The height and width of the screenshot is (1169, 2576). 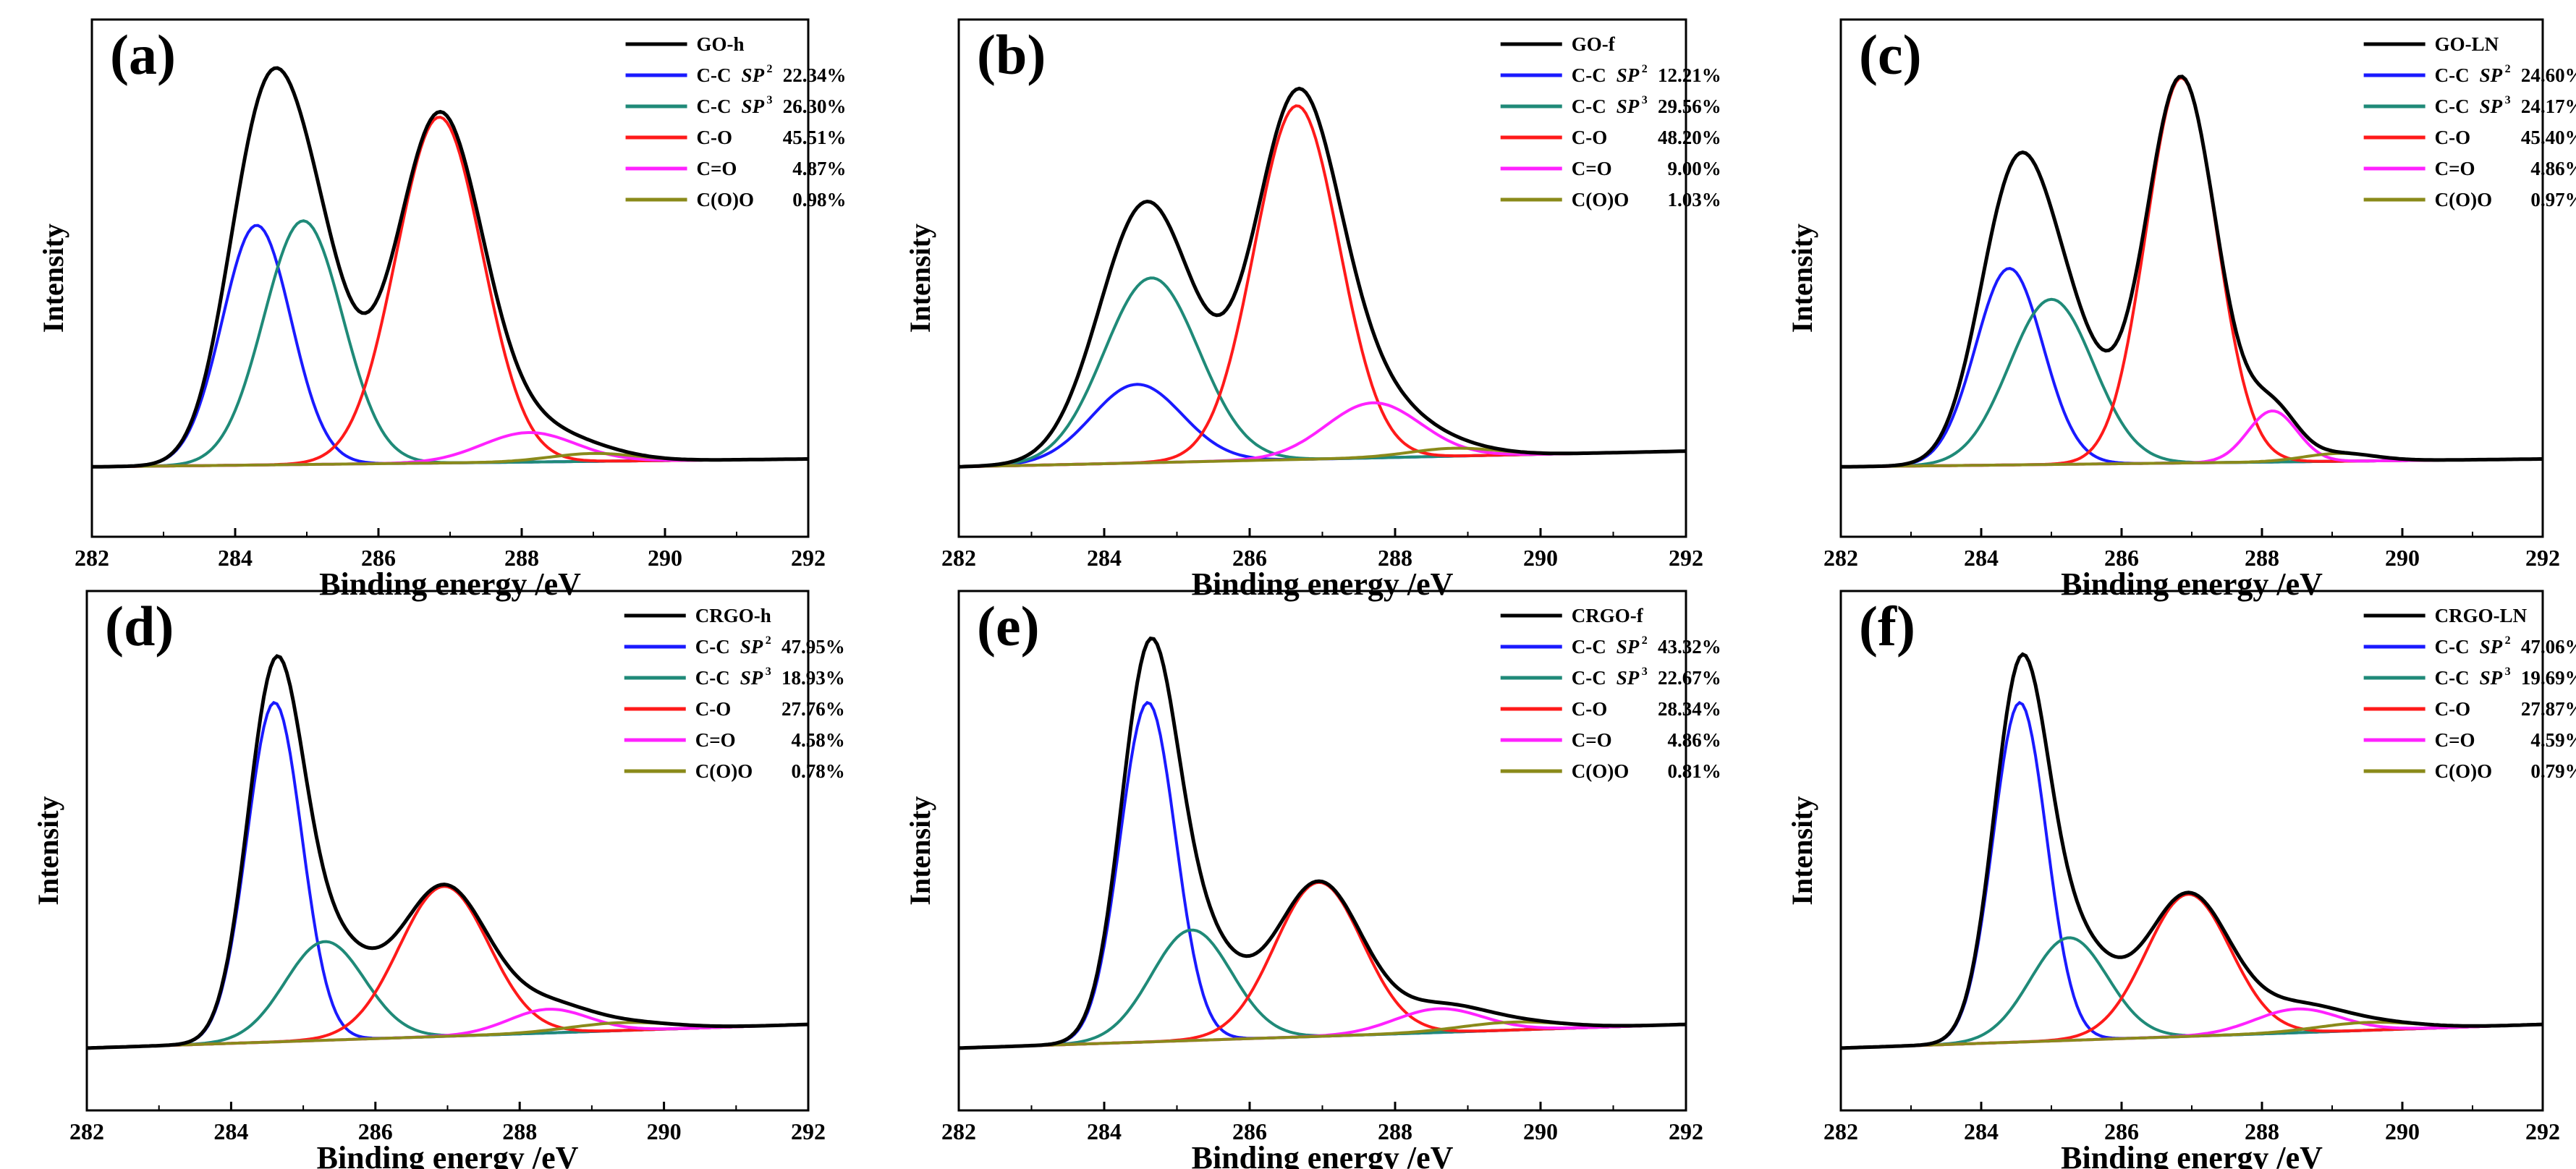 What do you see at coordinates (2548, 137) in the screenshot?
I see `legend-value: 45.40%` at bounding box center [2548, 137].